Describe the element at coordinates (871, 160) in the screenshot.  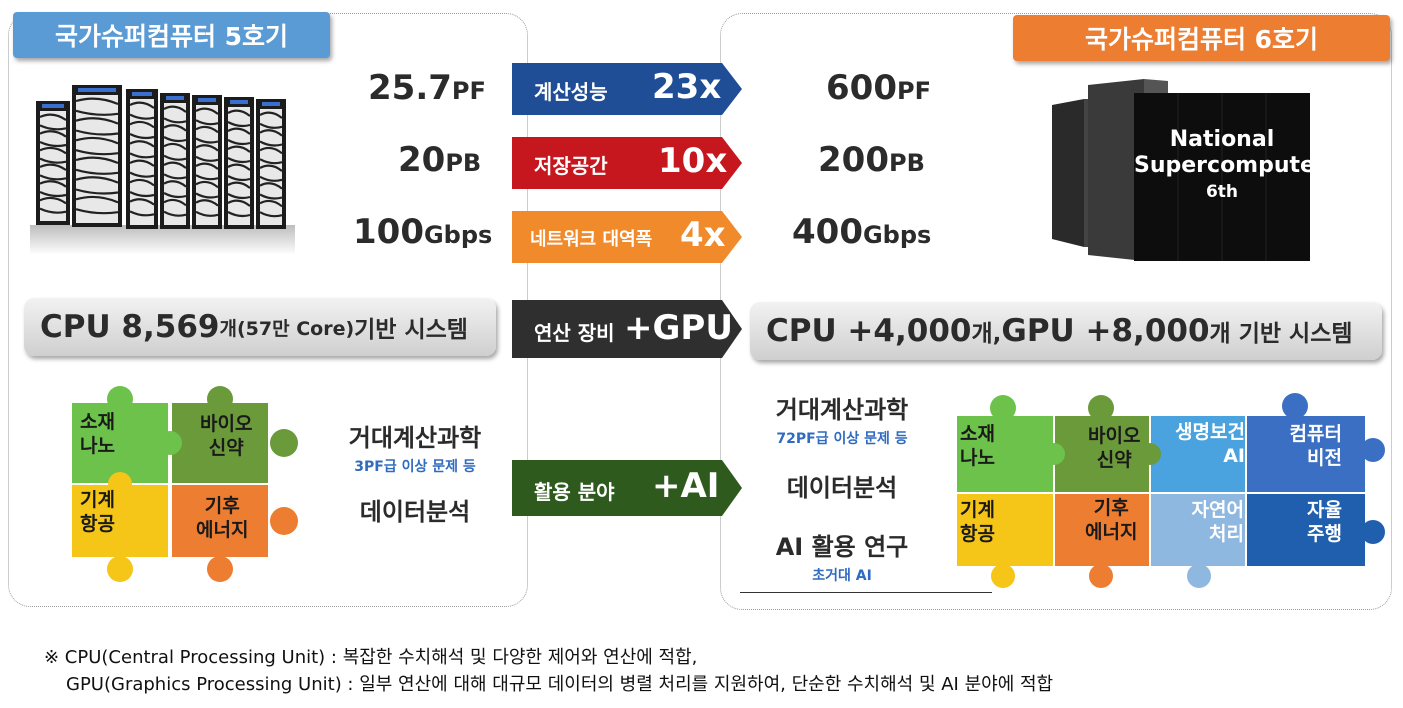
I see `right-stat-storage: 200PB` at that location.